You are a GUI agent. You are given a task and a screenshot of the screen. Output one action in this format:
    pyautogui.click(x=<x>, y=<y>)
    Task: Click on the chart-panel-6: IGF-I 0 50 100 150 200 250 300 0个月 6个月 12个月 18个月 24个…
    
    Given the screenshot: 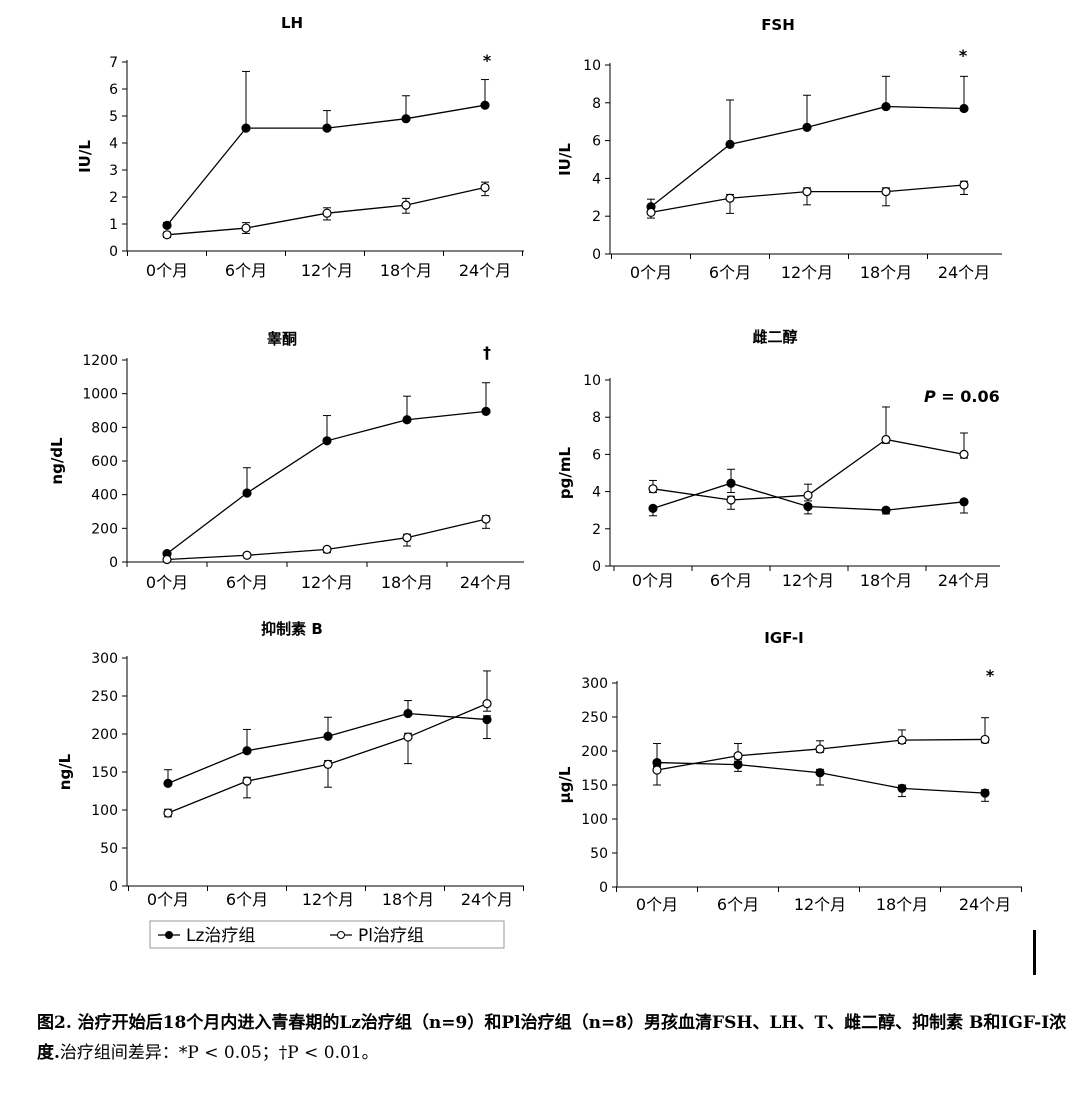 What is the action you would take?
    pyautogui.click(x=789, y=771)
    